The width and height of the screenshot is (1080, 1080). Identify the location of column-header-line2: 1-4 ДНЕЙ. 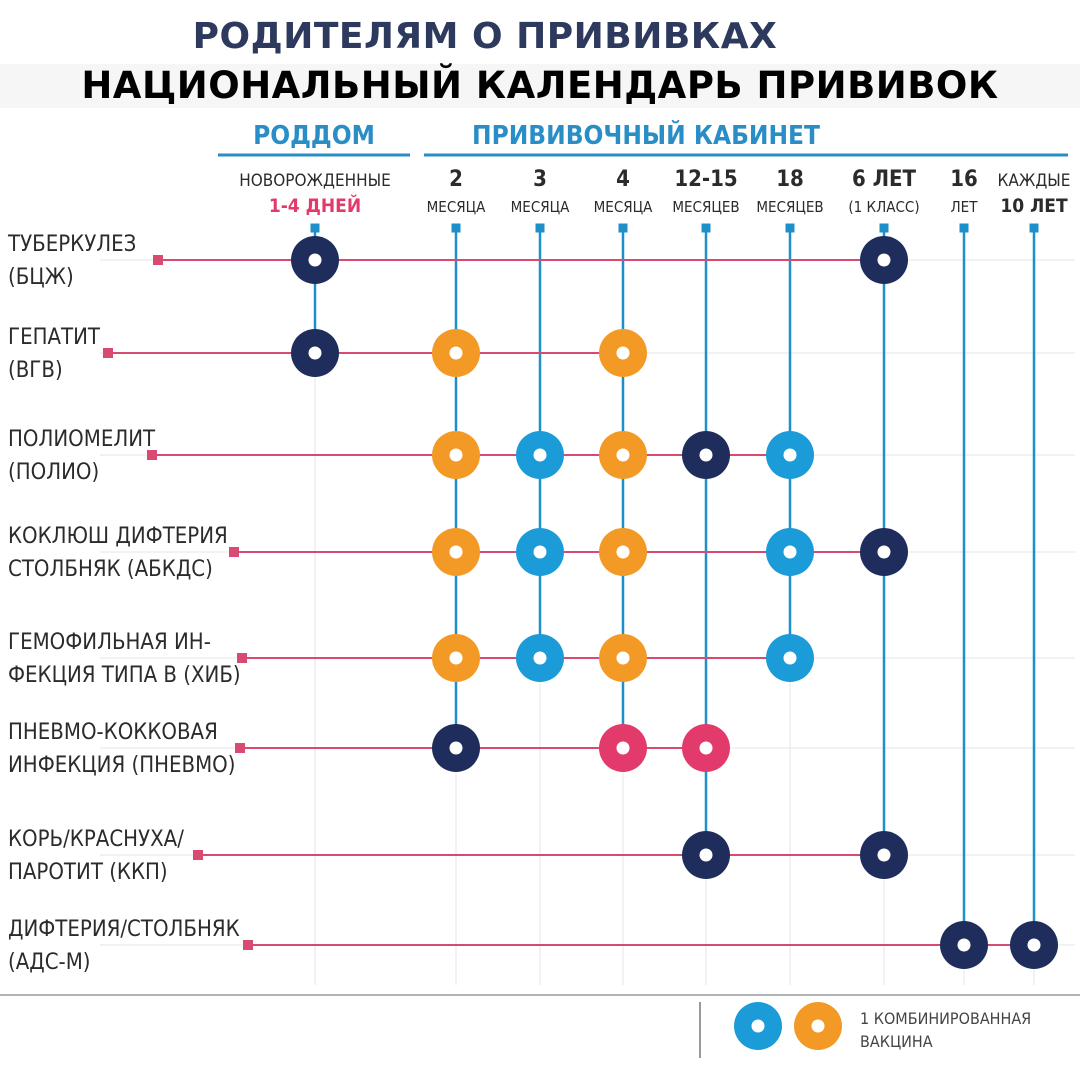
(315, 205).